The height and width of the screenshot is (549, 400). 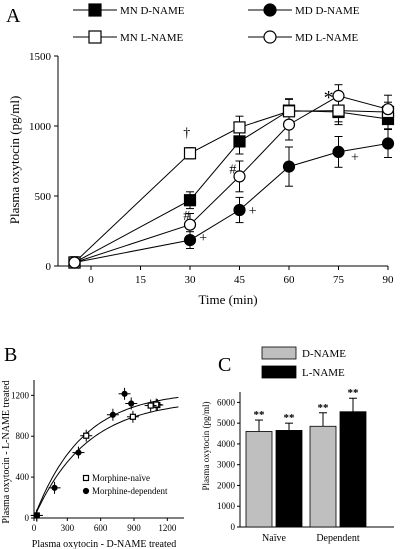 I want to click on fit-curve-upper, so click(x=106, y=457).